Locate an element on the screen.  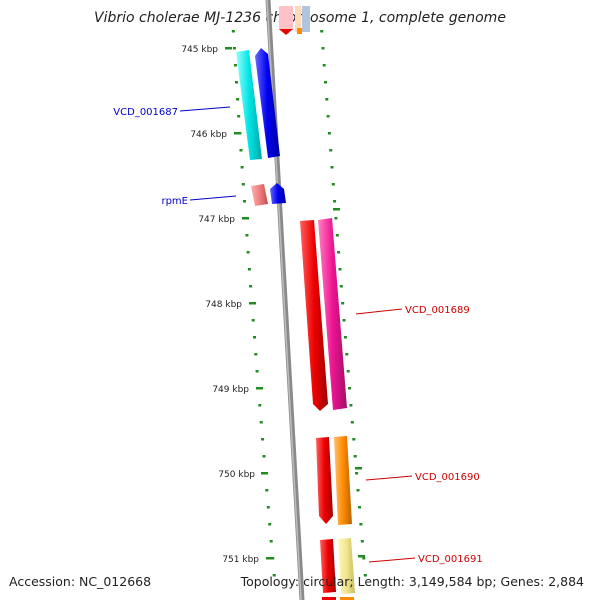
label-vcd001691: VCD_001691 is located at coordinates (450, 559).